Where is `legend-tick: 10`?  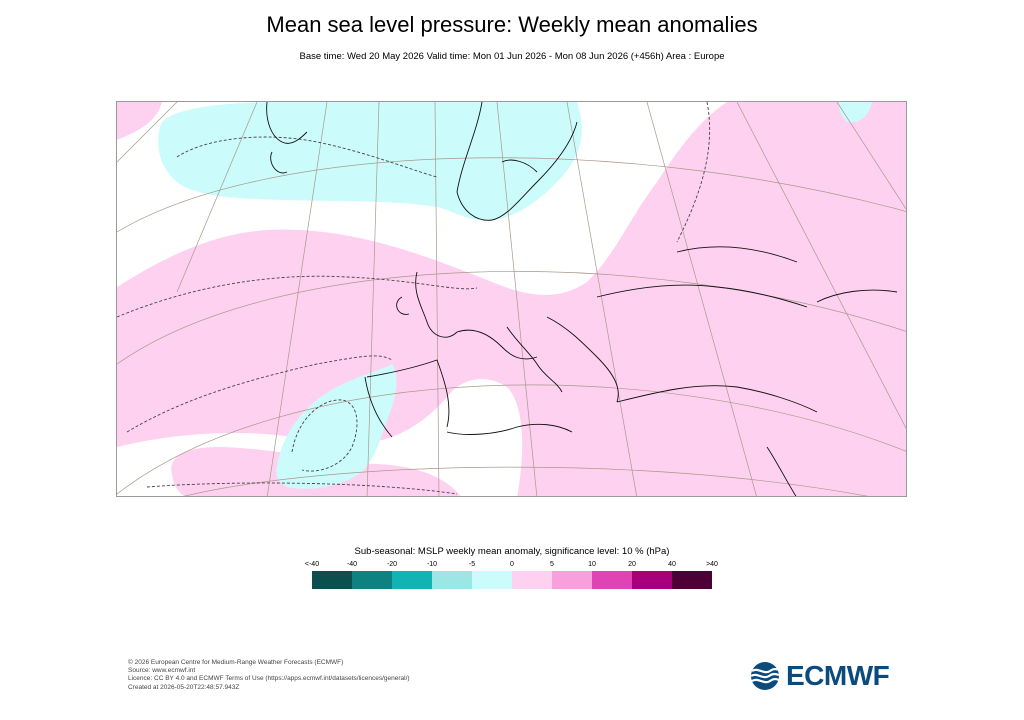 legend-tick: 10 is located at coordinates (592, 564).